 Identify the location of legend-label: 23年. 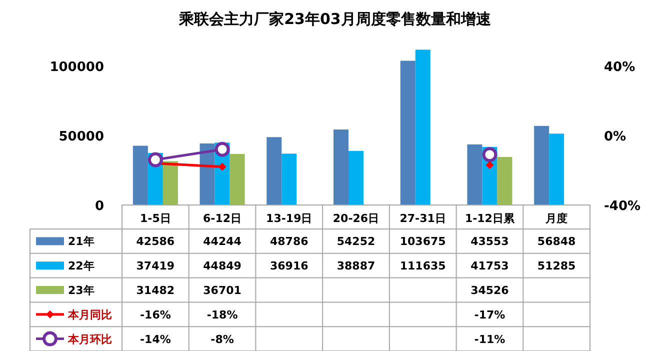
(81, 290).